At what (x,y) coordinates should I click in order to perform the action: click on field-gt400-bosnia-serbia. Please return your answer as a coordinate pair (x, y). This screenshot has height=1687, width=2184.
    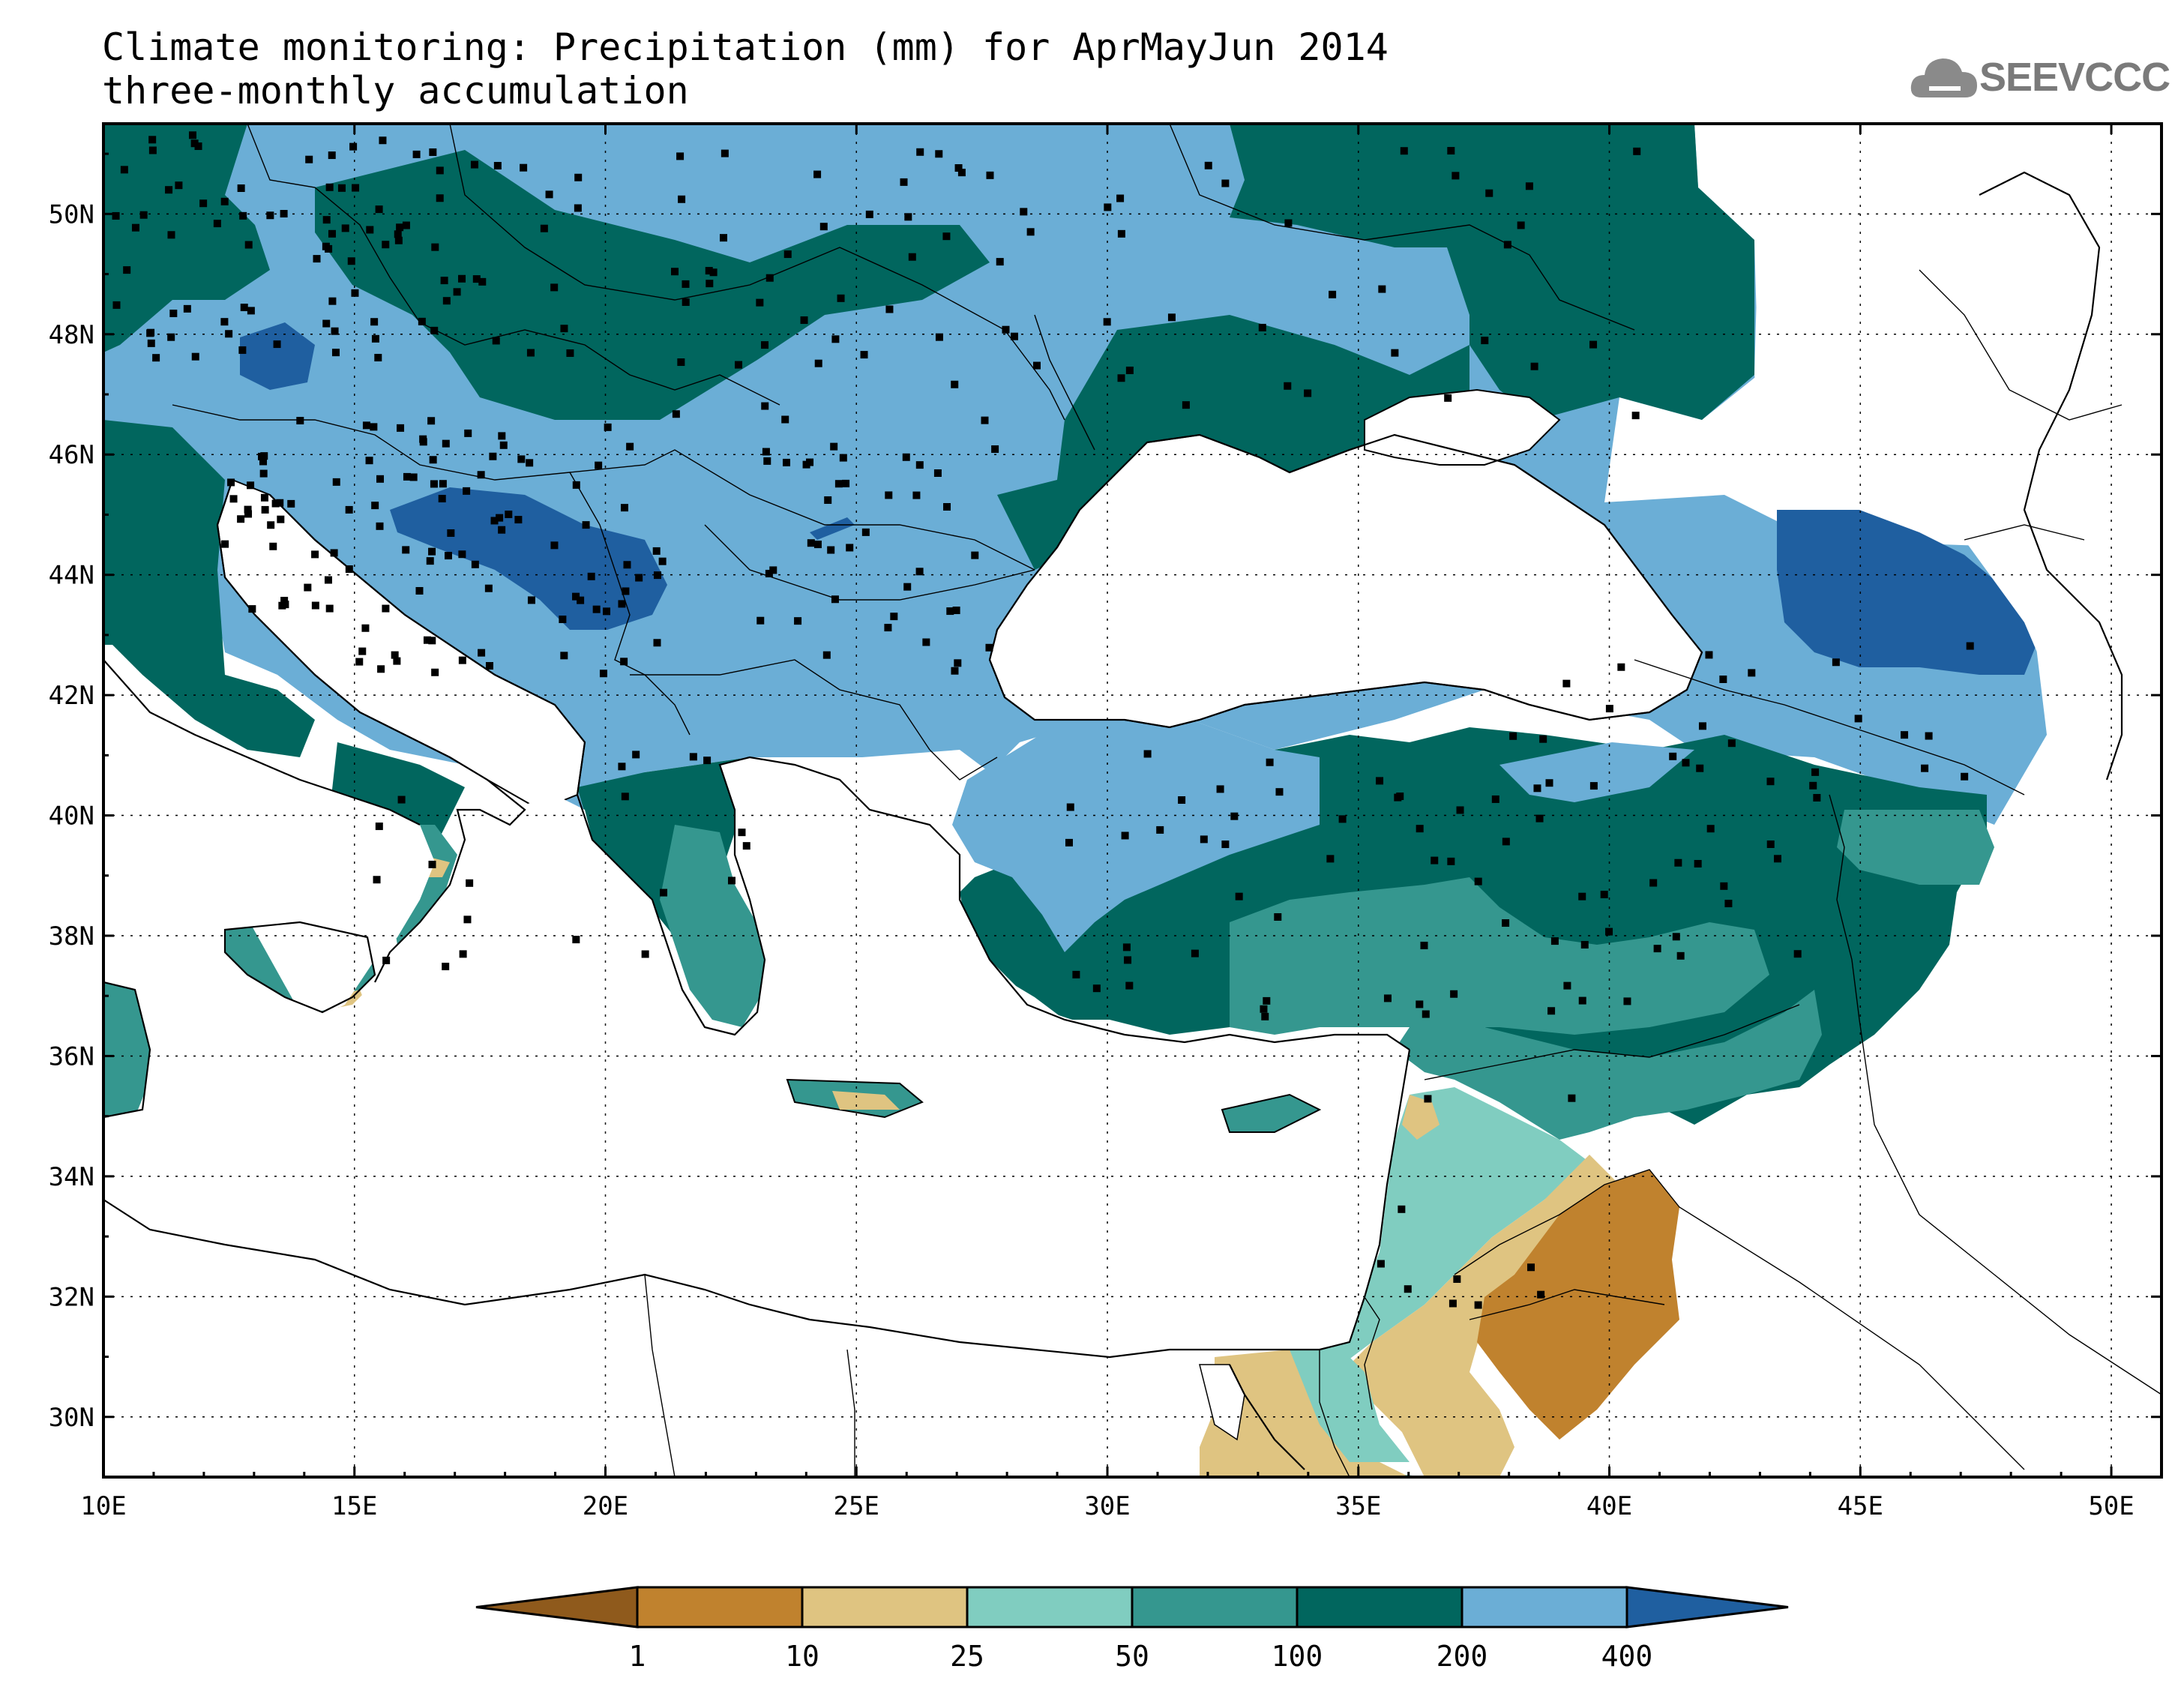
    Looking at the image, I should click on (528, 558).